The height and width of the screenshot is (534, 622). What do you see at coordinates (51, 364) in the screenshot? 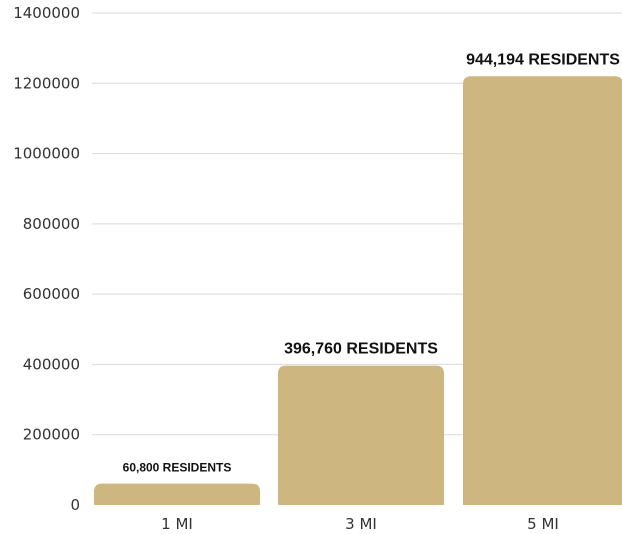
I see `y-tick-label: 400000` at bounding box center [51, 364].